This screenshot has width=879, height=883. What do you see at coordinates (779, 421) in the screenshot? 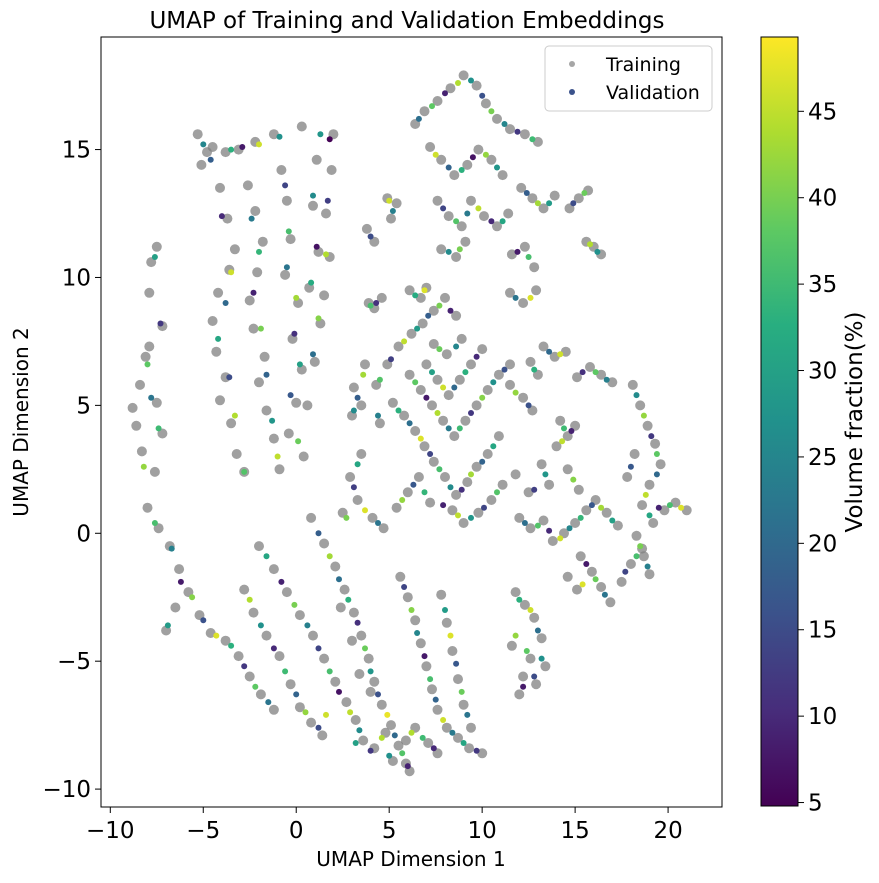
I see `colorbar-gradient` at bounding box center [779, 421].